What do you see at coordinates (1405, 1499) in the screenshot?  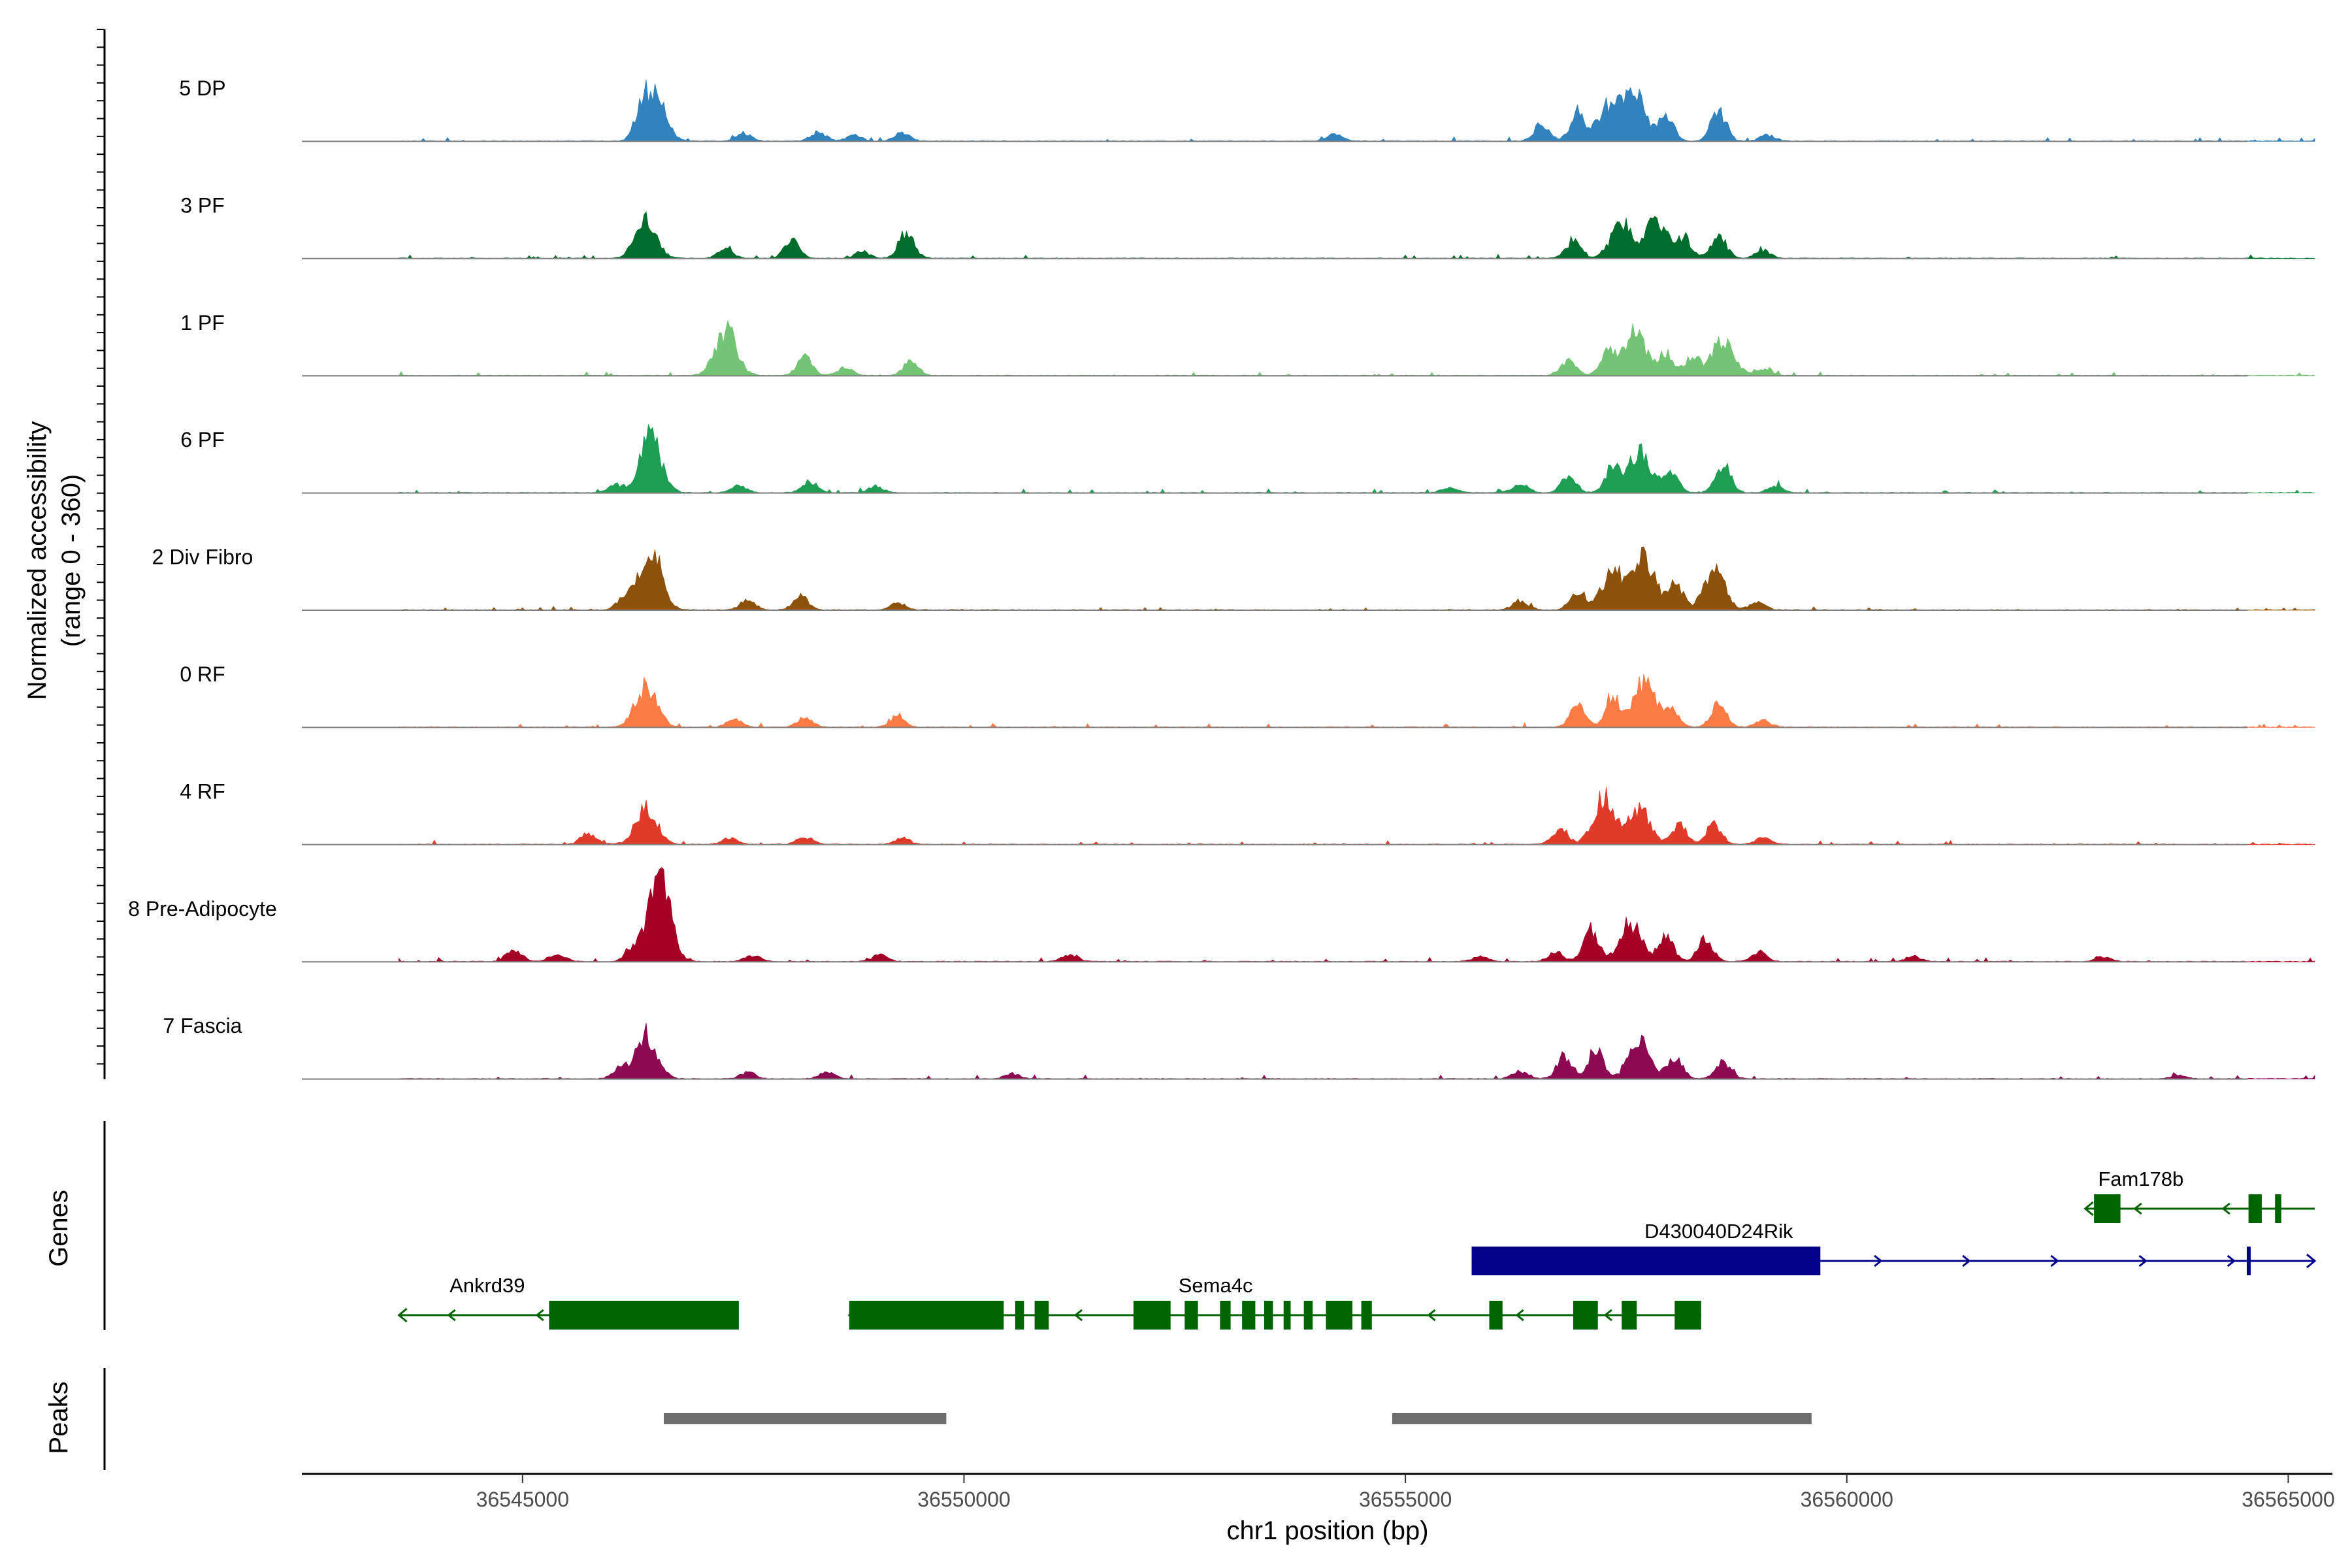 I see `x-tick-label: 36555000` at bounding box center [1405, 1499].